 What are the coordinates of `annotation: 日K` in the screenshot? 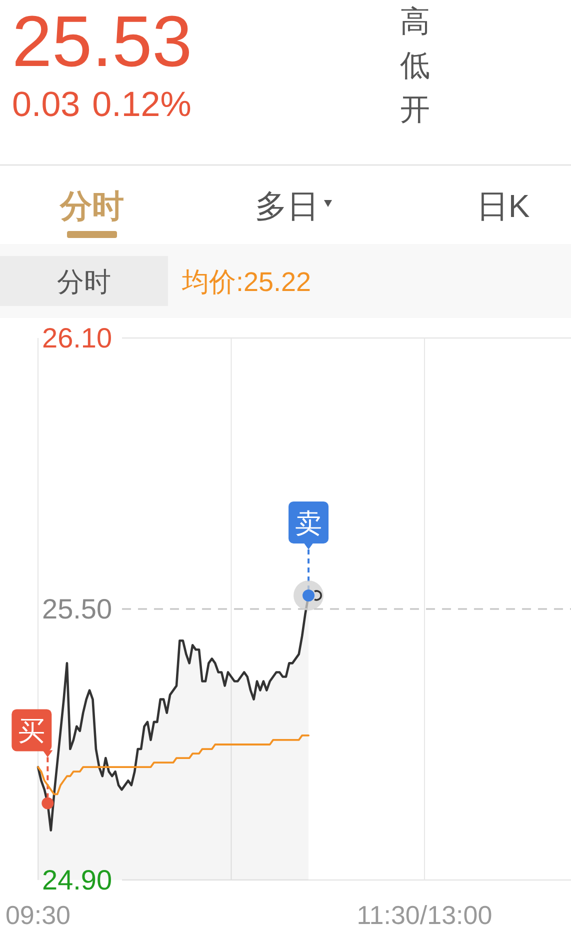 It's located at (503, 206).